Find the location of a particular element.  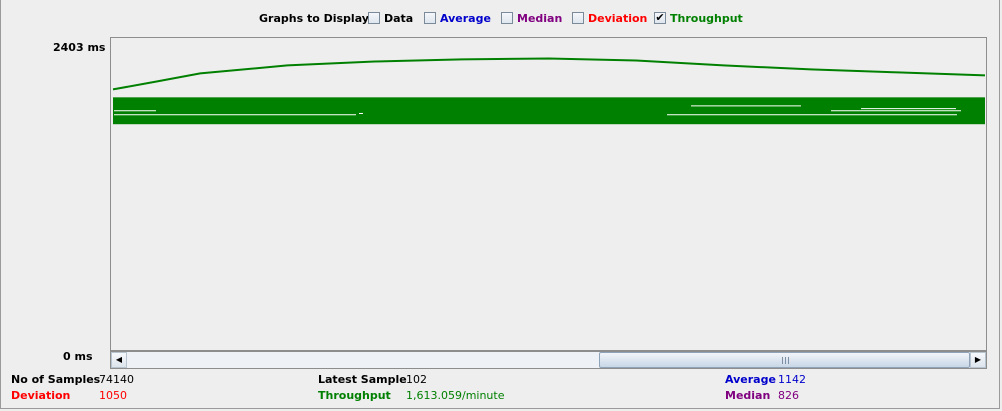

average-value: 1142 is located at coordinates (792, 379).